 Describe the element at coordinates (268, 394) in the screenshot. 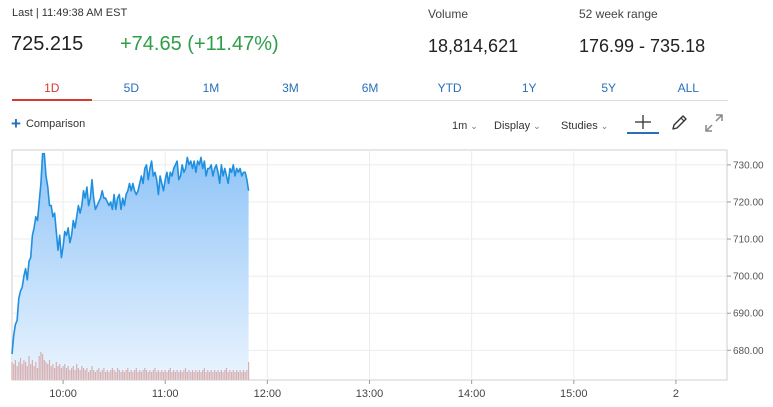

I see `x-tick-label: 12:00` at that location.